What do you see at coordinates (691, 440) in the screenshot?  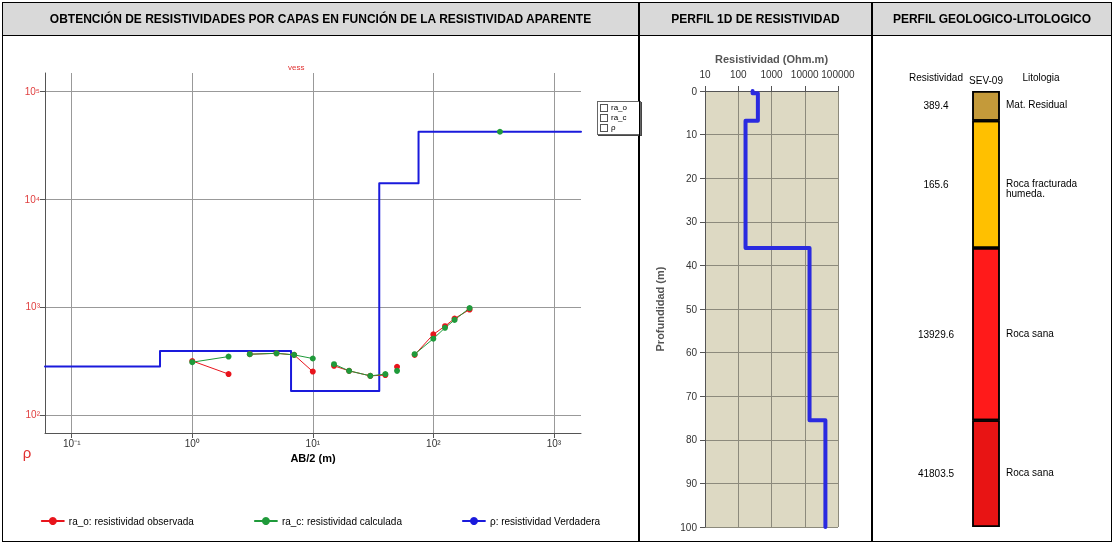 I see `y-tick-label: 80` at bounding box center [691, 440].